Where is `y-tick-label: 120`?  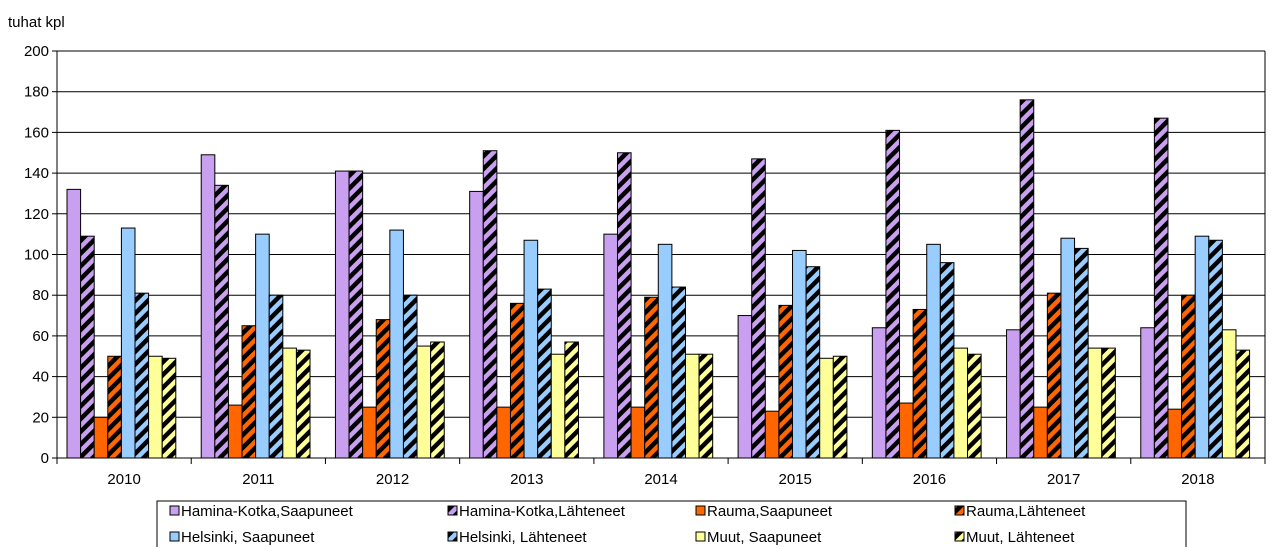
y-tick-label: 120 is located at coordinates (36, 214).